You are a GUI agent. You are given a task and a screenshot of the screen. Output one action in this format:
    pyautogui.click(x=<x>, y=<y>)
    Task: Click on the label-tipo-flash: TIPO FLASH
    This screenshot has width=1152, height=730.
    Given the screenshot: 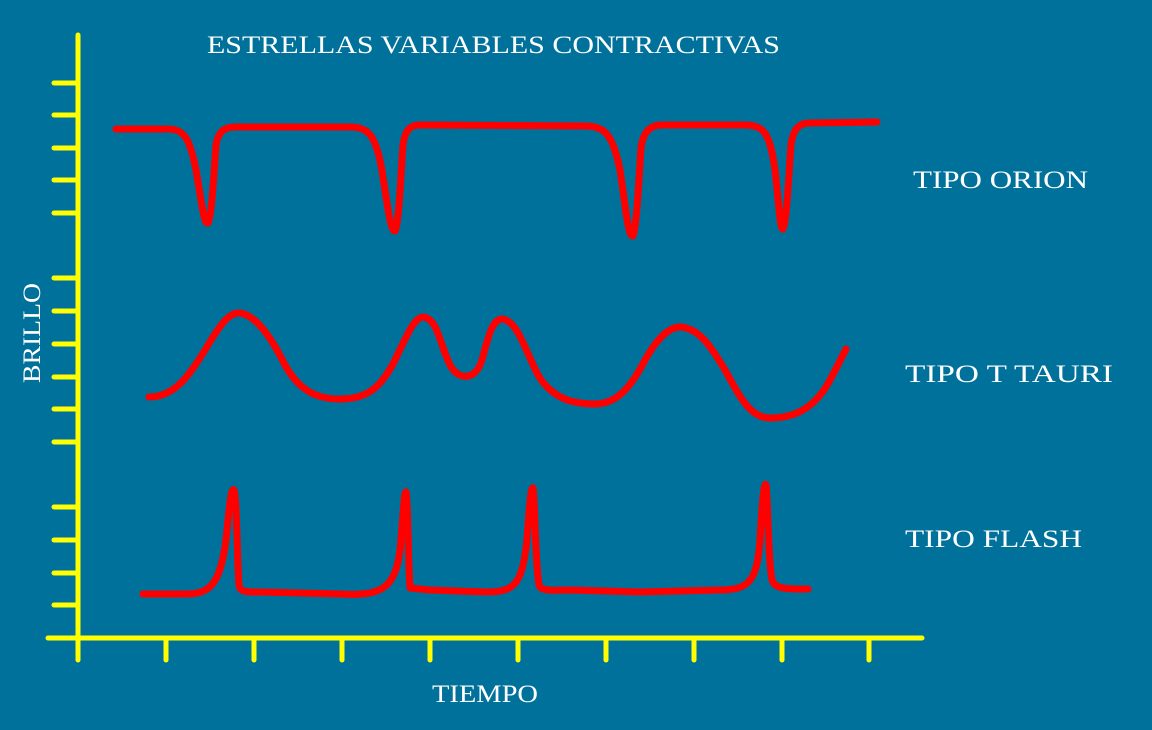 What is the action you would take?
    pyautogui.click(x=993, y=539)
    